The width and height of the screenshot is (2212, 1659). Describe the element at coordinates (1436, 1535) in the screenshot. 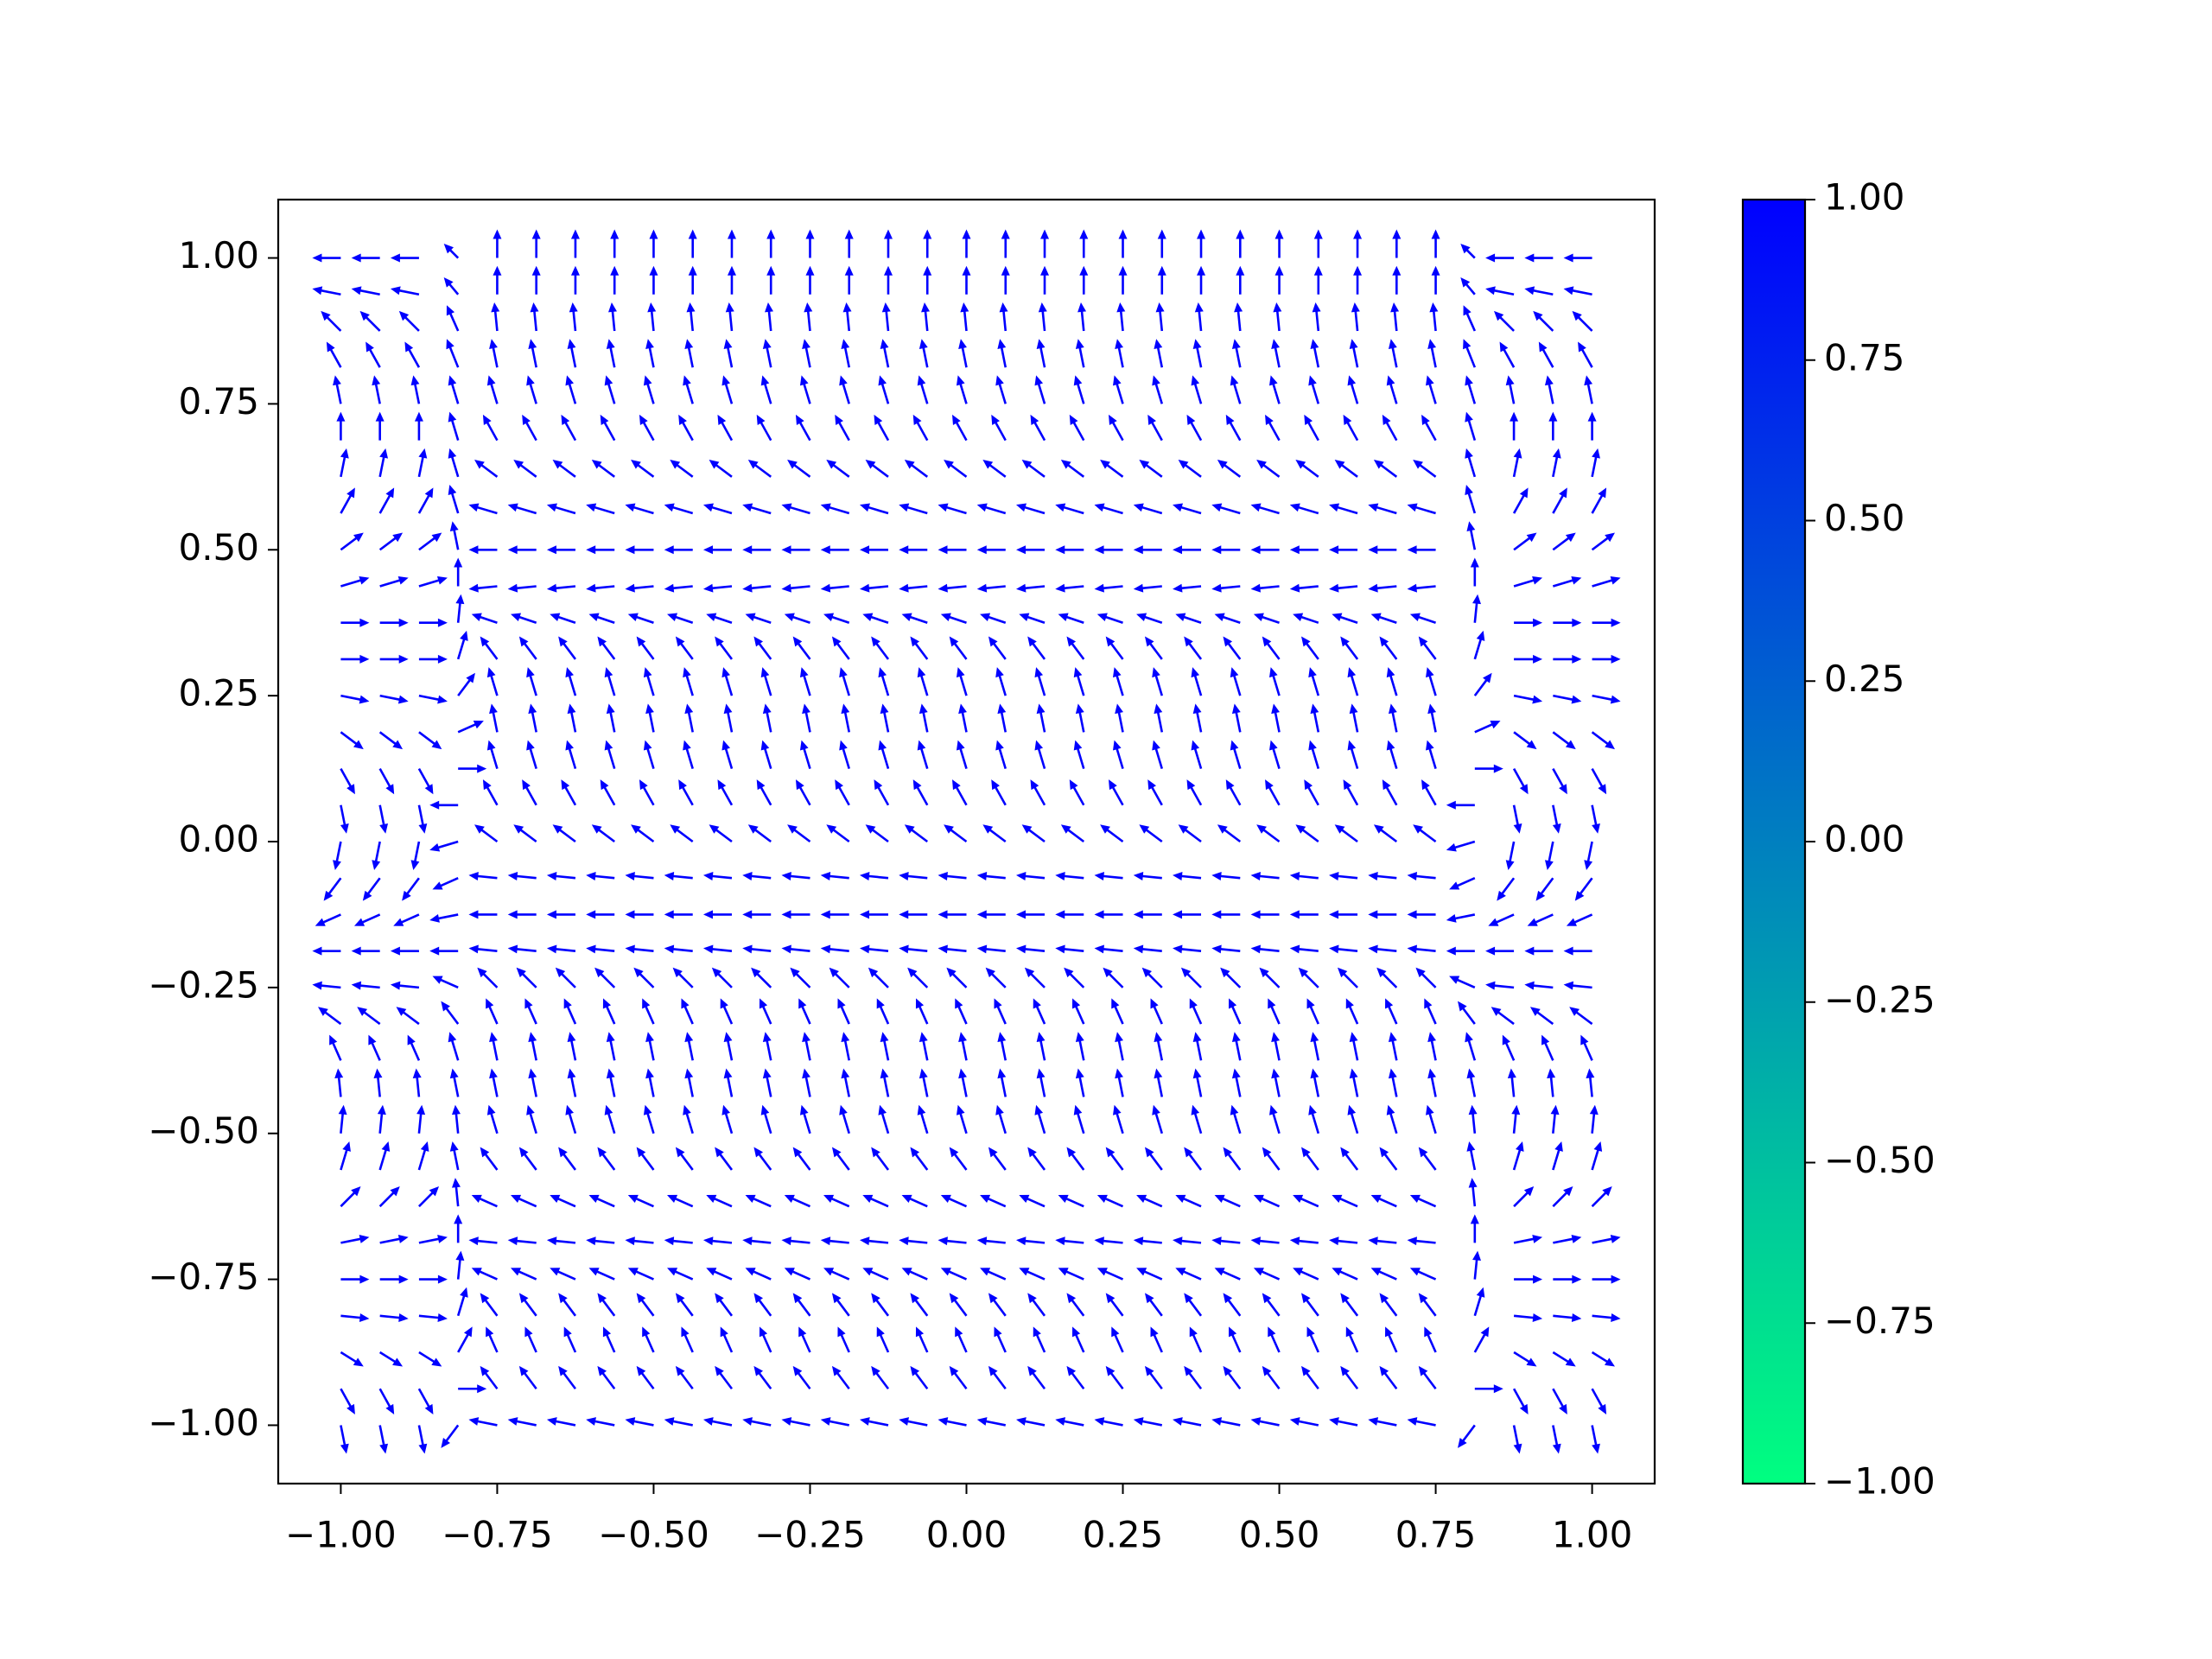

I see `x-tick-label: 0.75` at that location.